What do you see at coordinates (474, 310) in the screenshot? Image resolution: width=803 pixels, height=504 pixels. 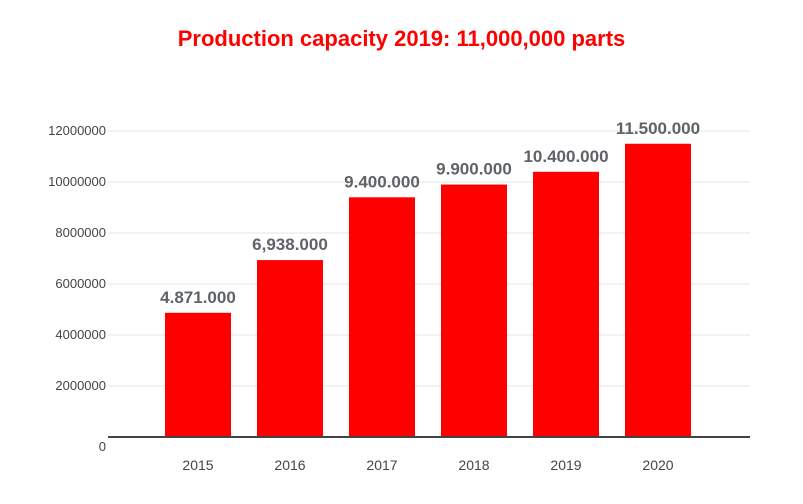 I see `bar-2018` at bounding box center [474, 310].